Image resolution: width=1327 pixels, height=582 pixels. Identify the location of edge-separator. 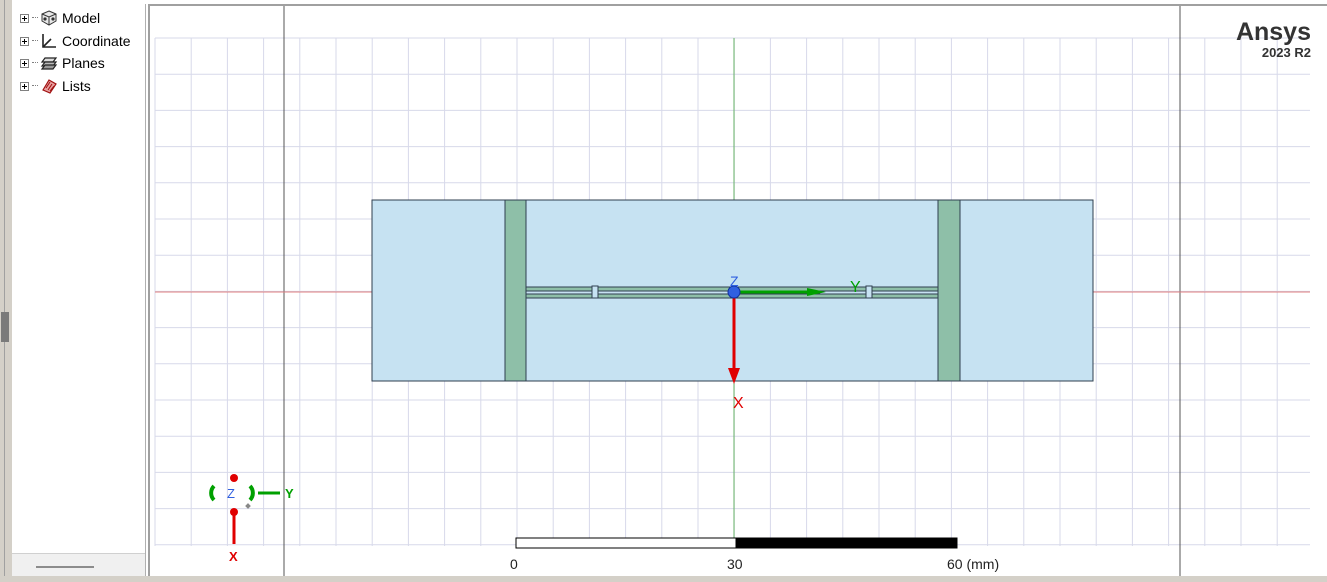
(4, 291).